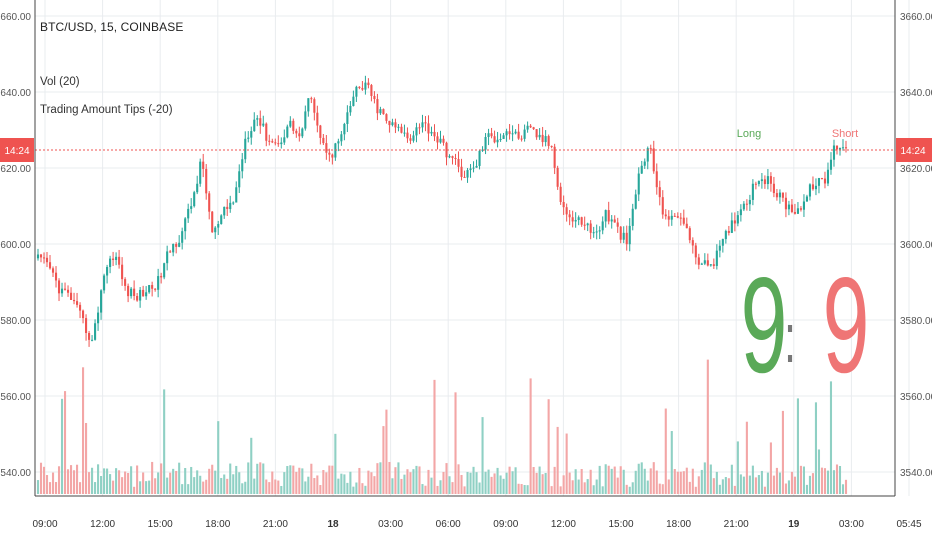 This screenshot has width=932, height=555. Describe the element at coordinates (764, 324) in the screenshot. I see `score-long: 9` at that location.